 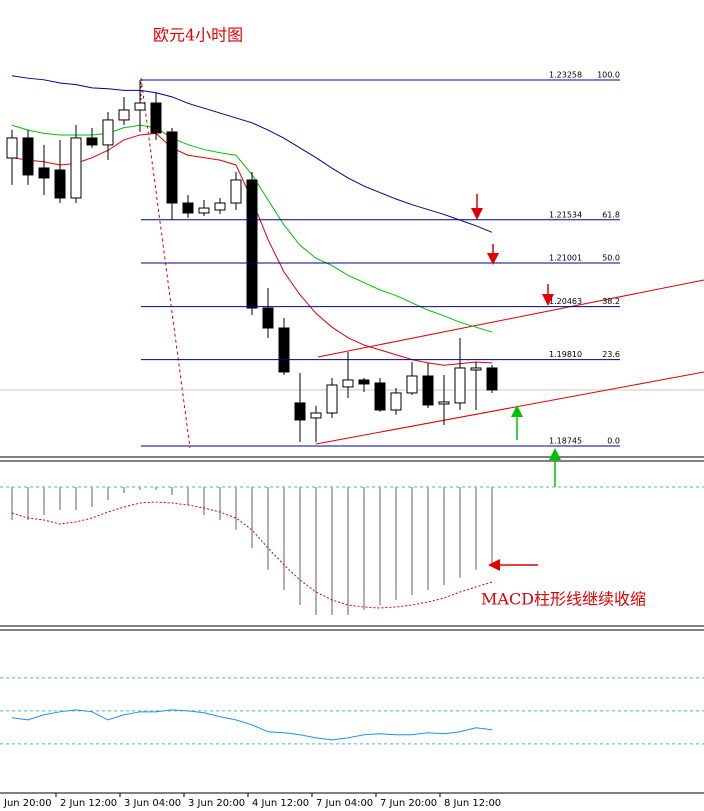 What do you see at coordinates (252, 725) in the screenshot?
I see `oscillator-line` at bounding box center [252, 725].